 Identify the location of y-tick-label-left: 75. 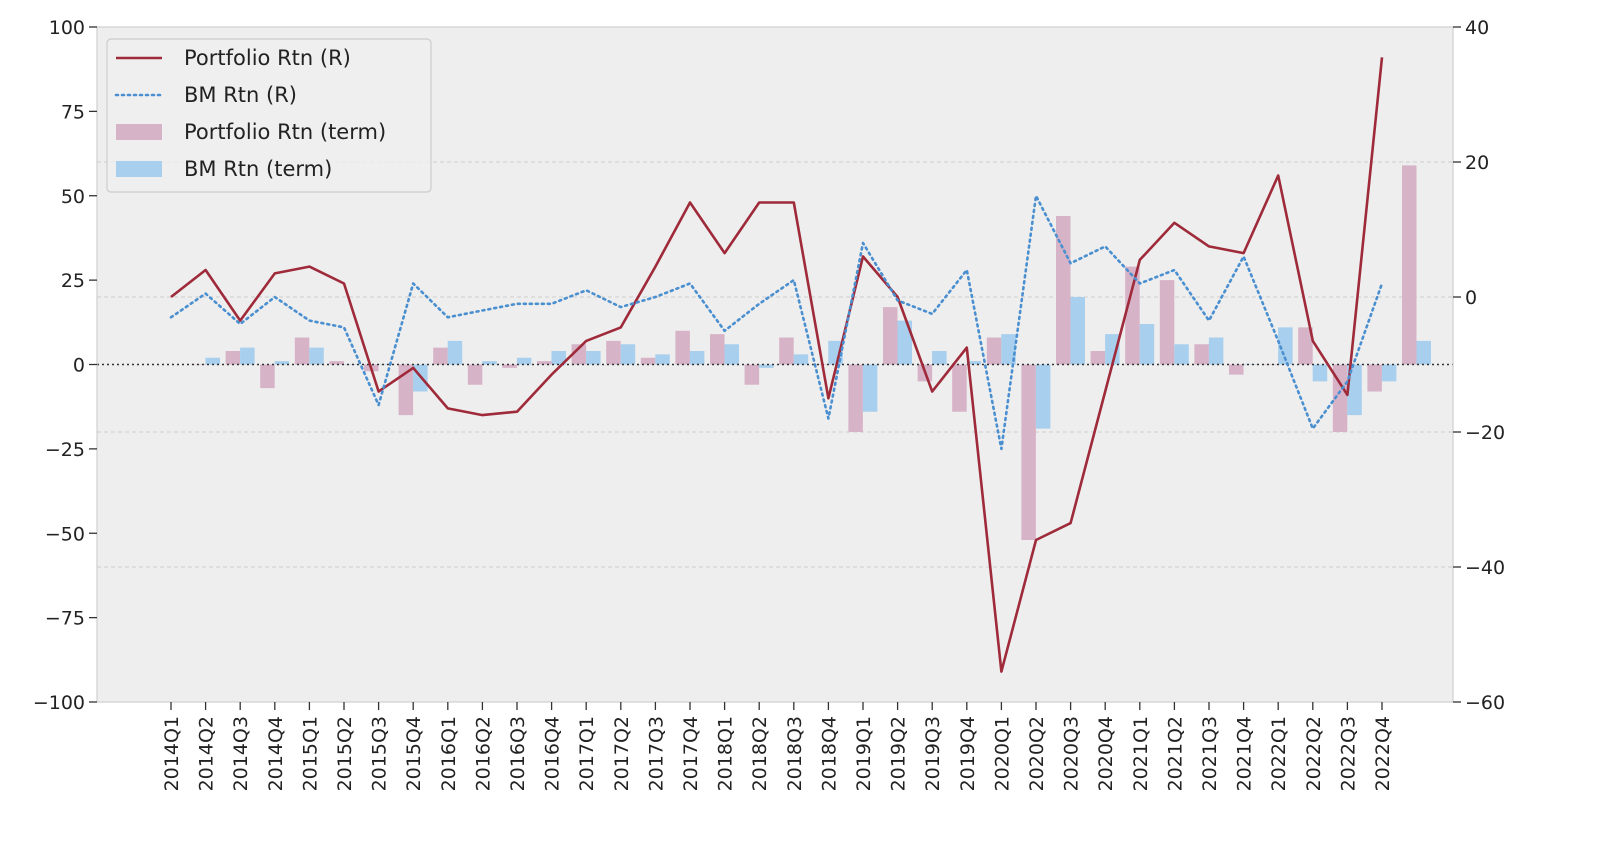
(73, 112).